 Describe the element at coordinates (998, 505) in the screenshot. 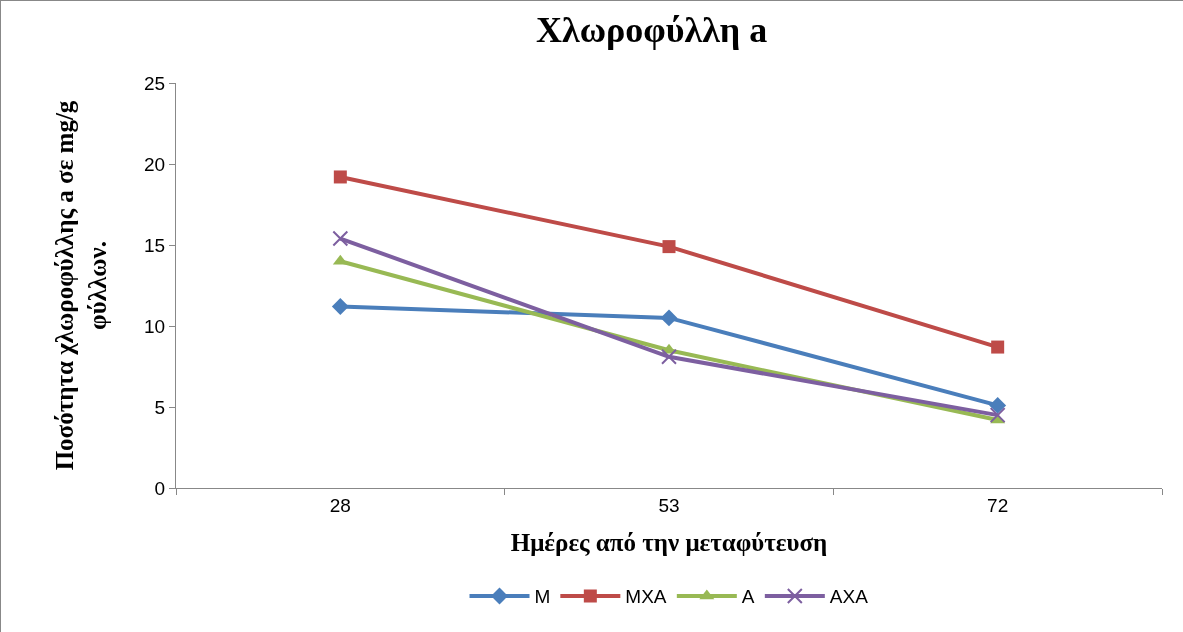

I see `x-tick-label: 72` at that location.